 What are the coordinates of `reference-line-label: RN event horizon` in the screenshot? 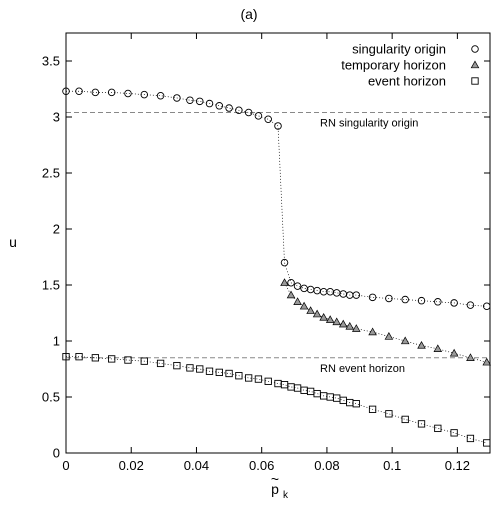 It's located at (362, 369).